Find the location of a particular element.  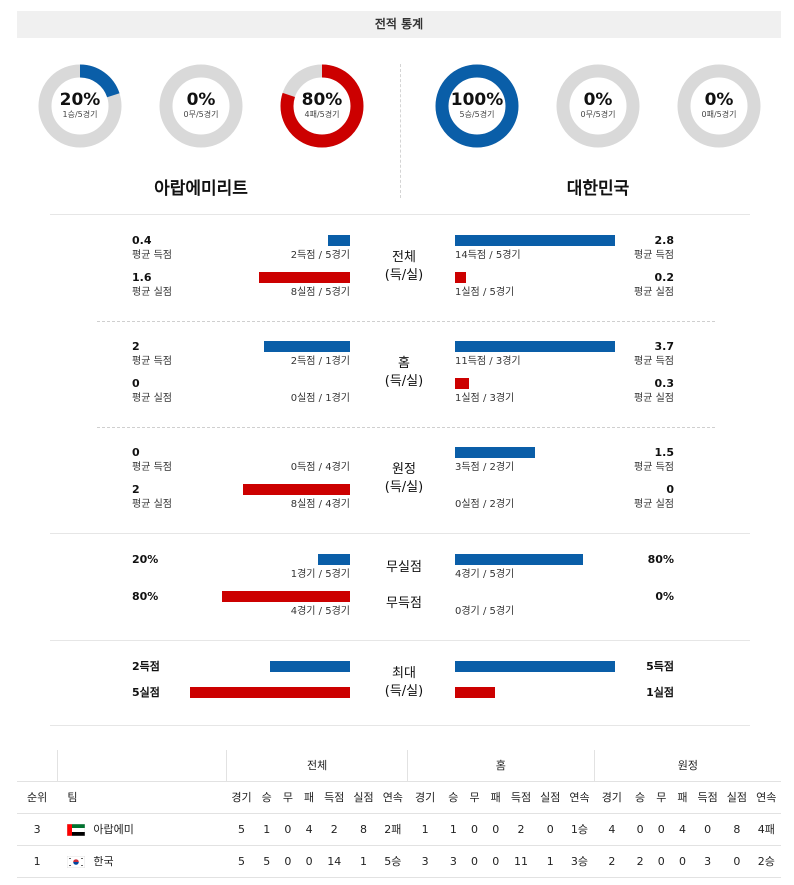

right-scored-detail: 14득점 / 5경기 is located at coordinates (488, 255).